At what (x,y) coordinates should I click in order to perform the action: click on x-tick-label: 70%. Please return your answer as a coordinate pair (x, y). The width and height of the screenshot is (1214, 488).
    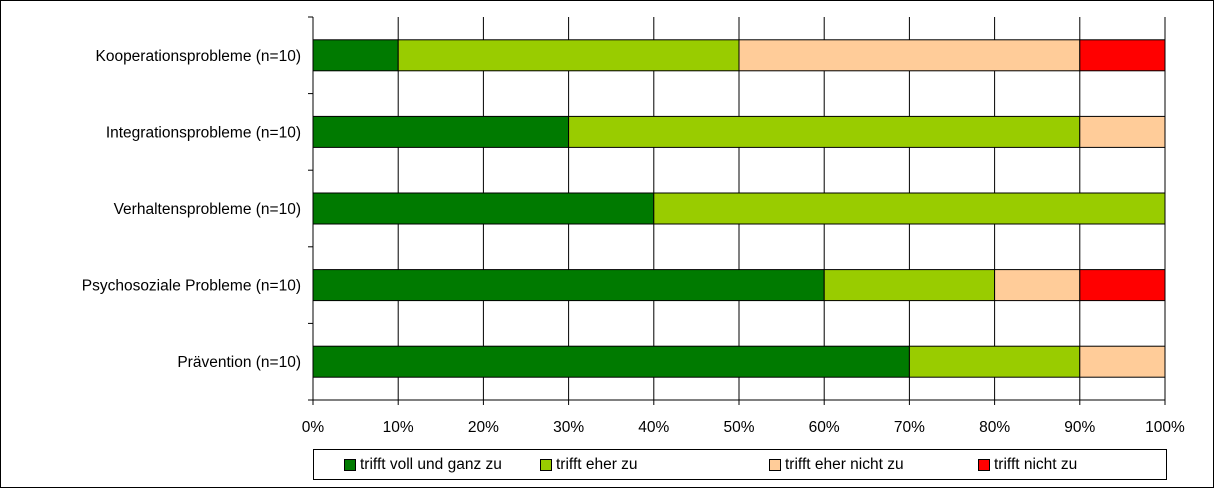
    Looking at the image, I should click on (909, 427).